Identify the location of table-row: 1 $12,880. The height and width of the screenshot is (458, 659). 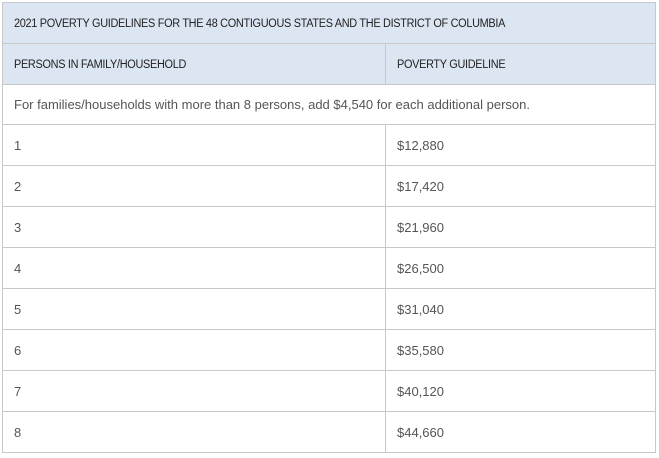
(329, 145).